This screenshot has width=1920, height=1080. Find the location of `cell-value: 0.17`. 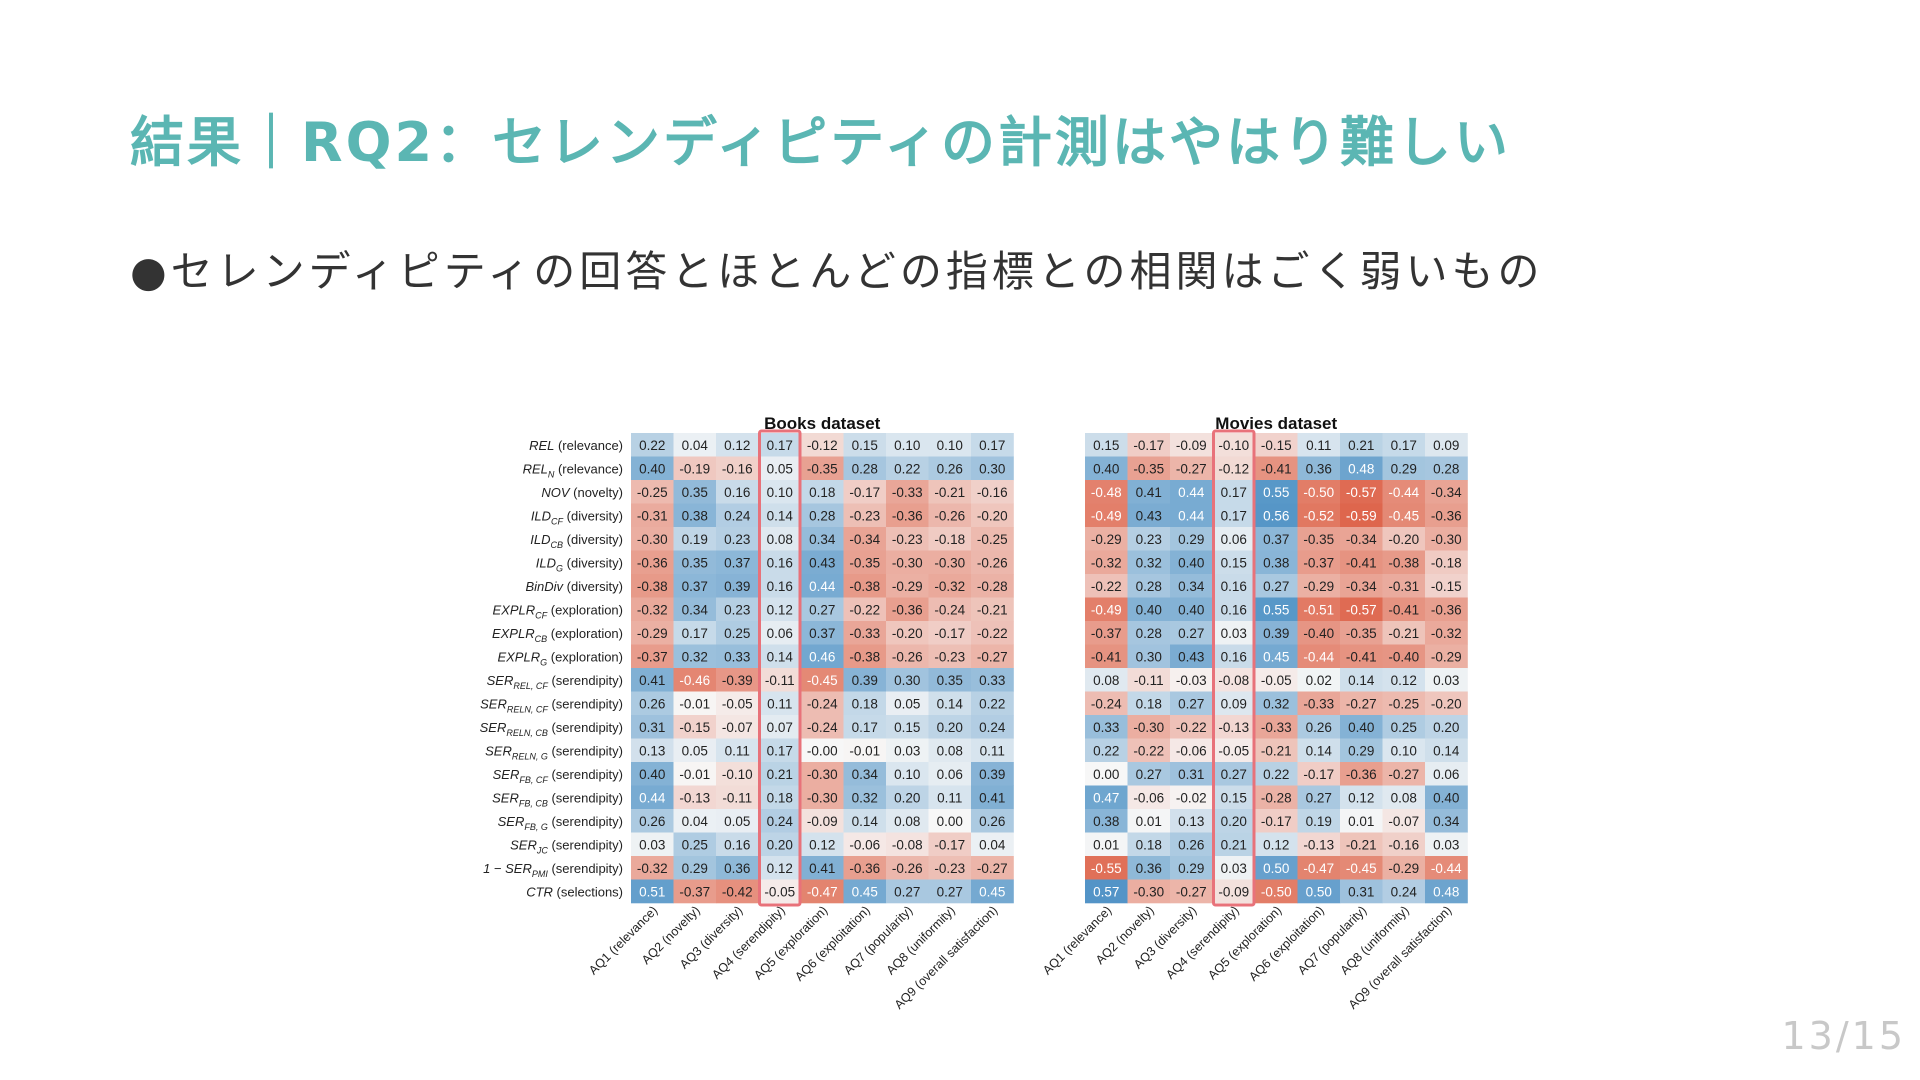

cell-value: 0.17 is located at coordinates (1234, 492).